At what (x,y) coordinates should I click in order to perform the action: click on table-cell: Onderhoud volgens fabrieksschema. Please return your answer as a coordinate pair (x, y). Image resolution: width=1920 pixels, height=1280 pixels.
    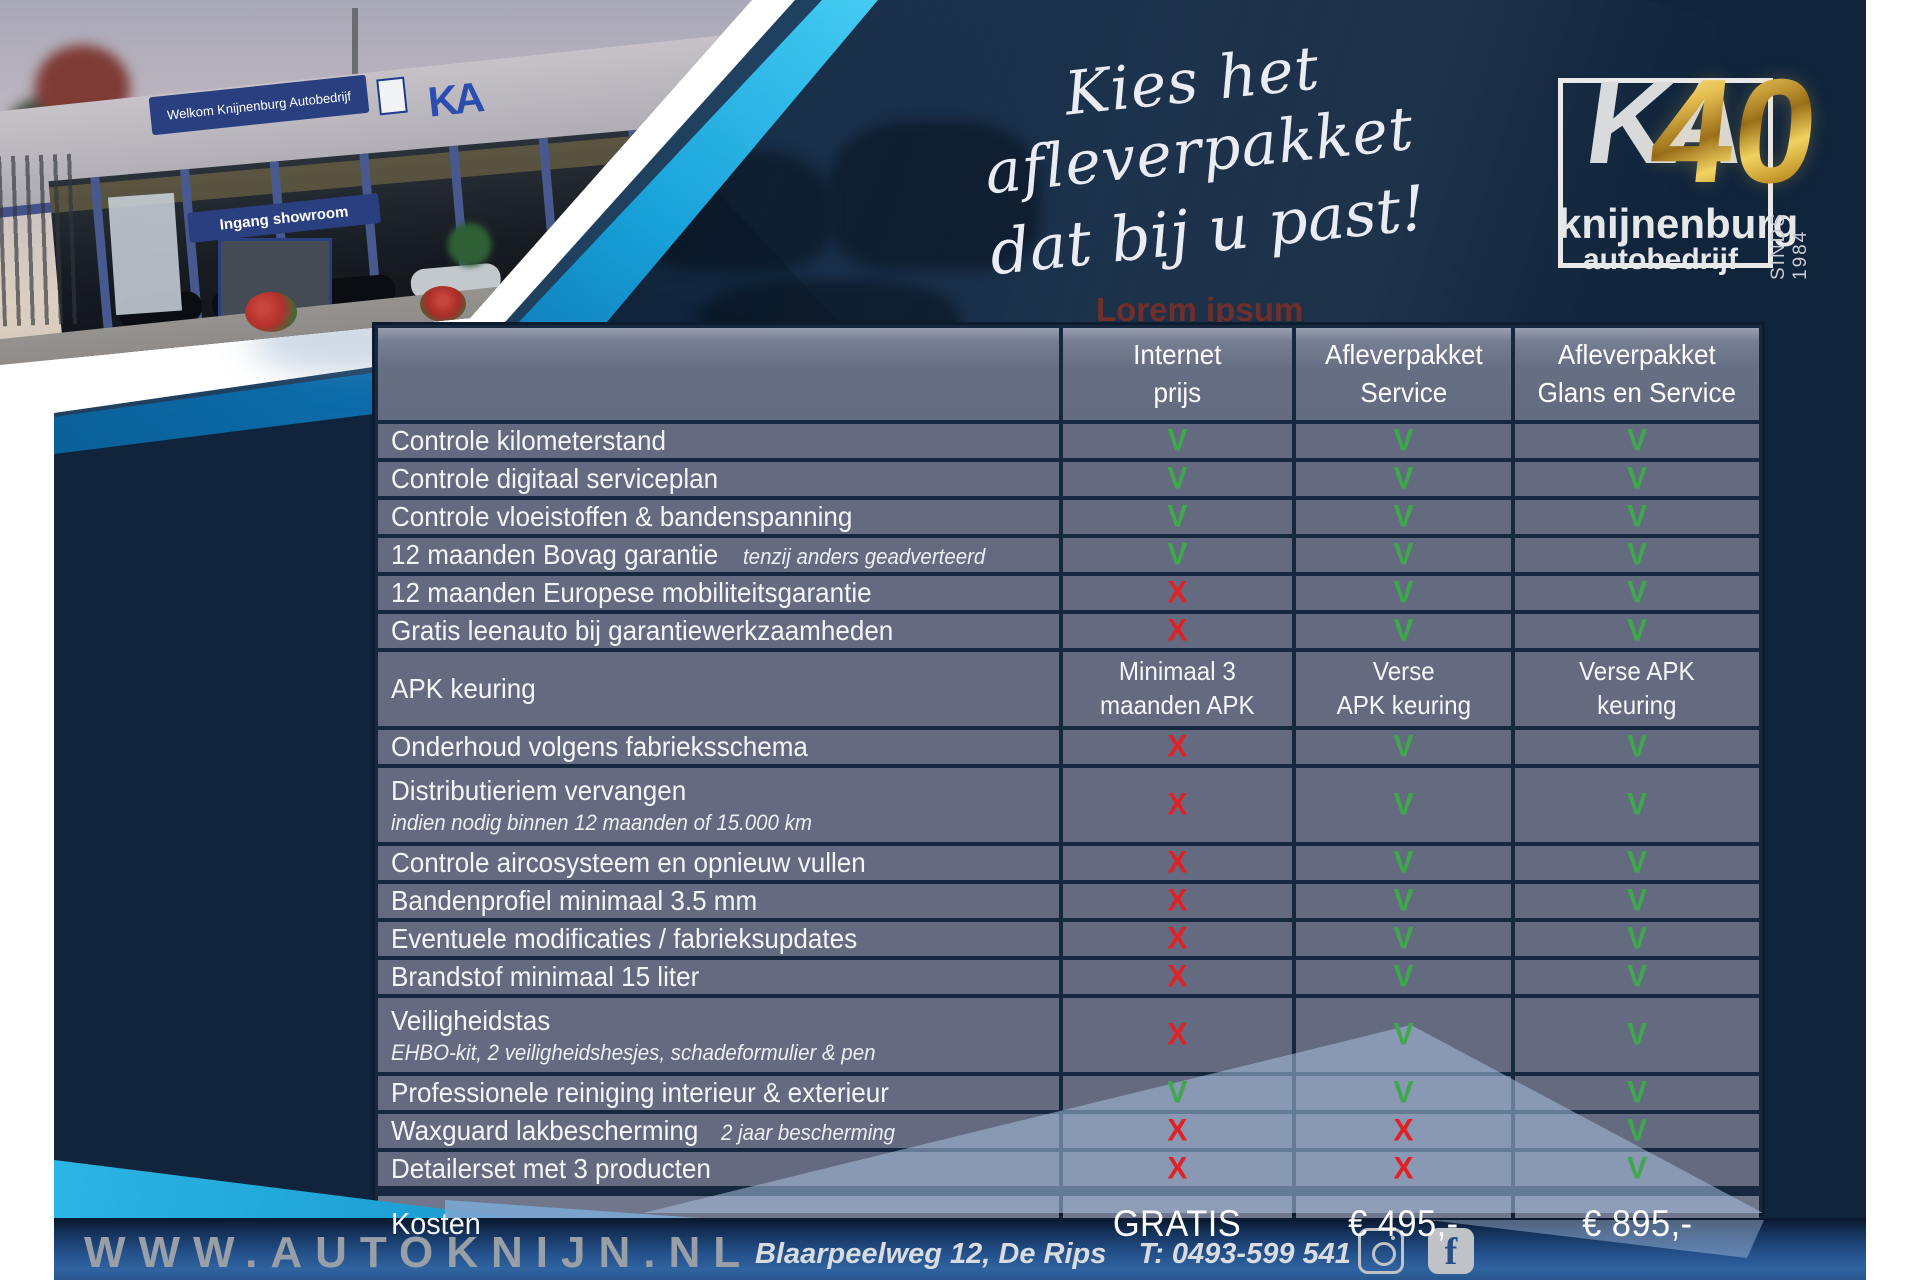
    Looking at the image, I should click on (719, 747).